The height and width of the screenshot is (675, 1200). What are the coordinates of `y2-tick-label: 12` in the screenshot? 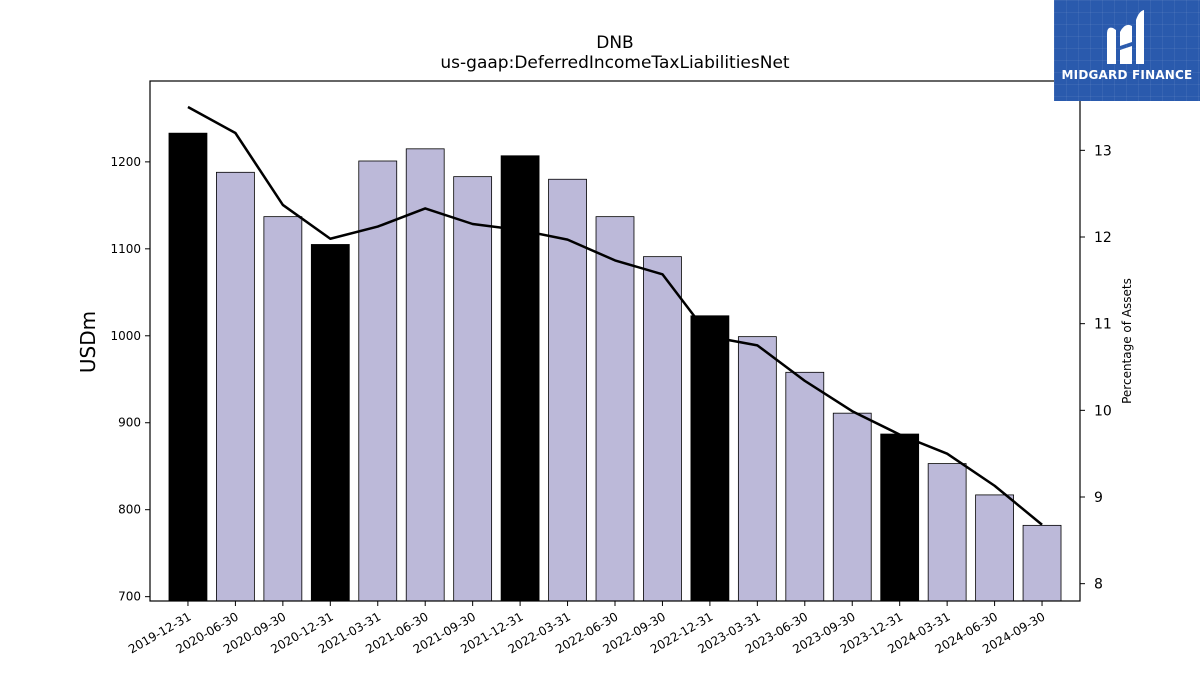 It's located at (1103, 238).